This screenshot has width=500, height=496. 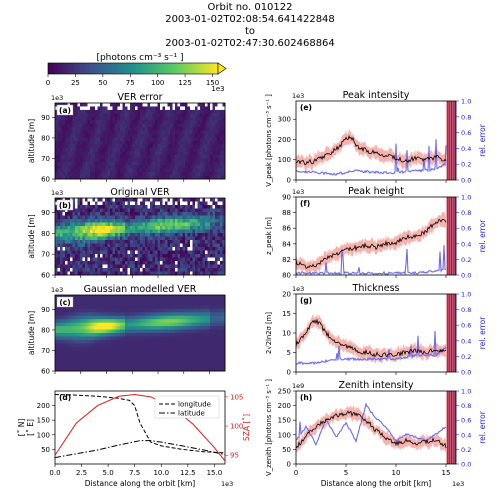 I want to click on x-tick-label: 15.0, so click(x=215, y=473).